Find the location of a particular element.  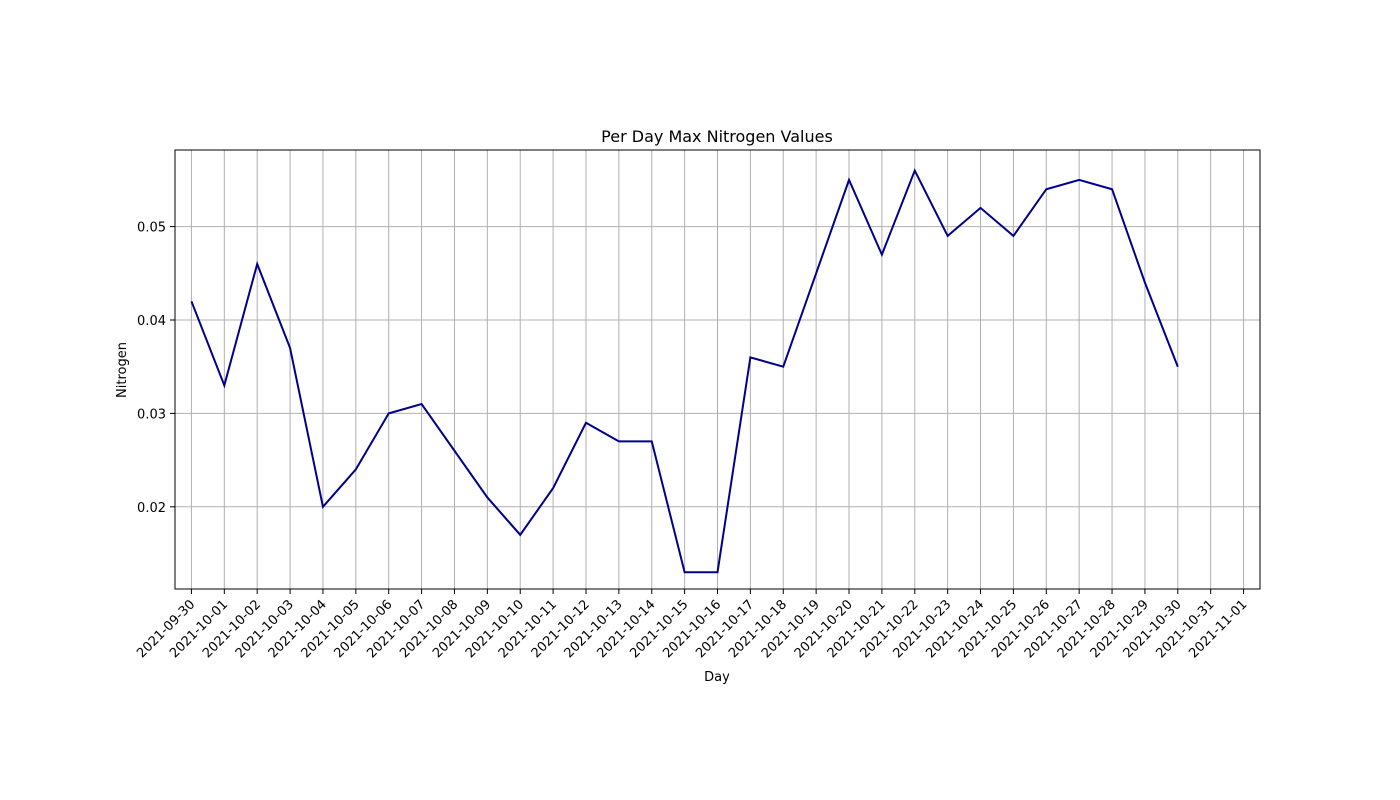

y-tick-label: 0.03 is located at coordinates (151, 414).